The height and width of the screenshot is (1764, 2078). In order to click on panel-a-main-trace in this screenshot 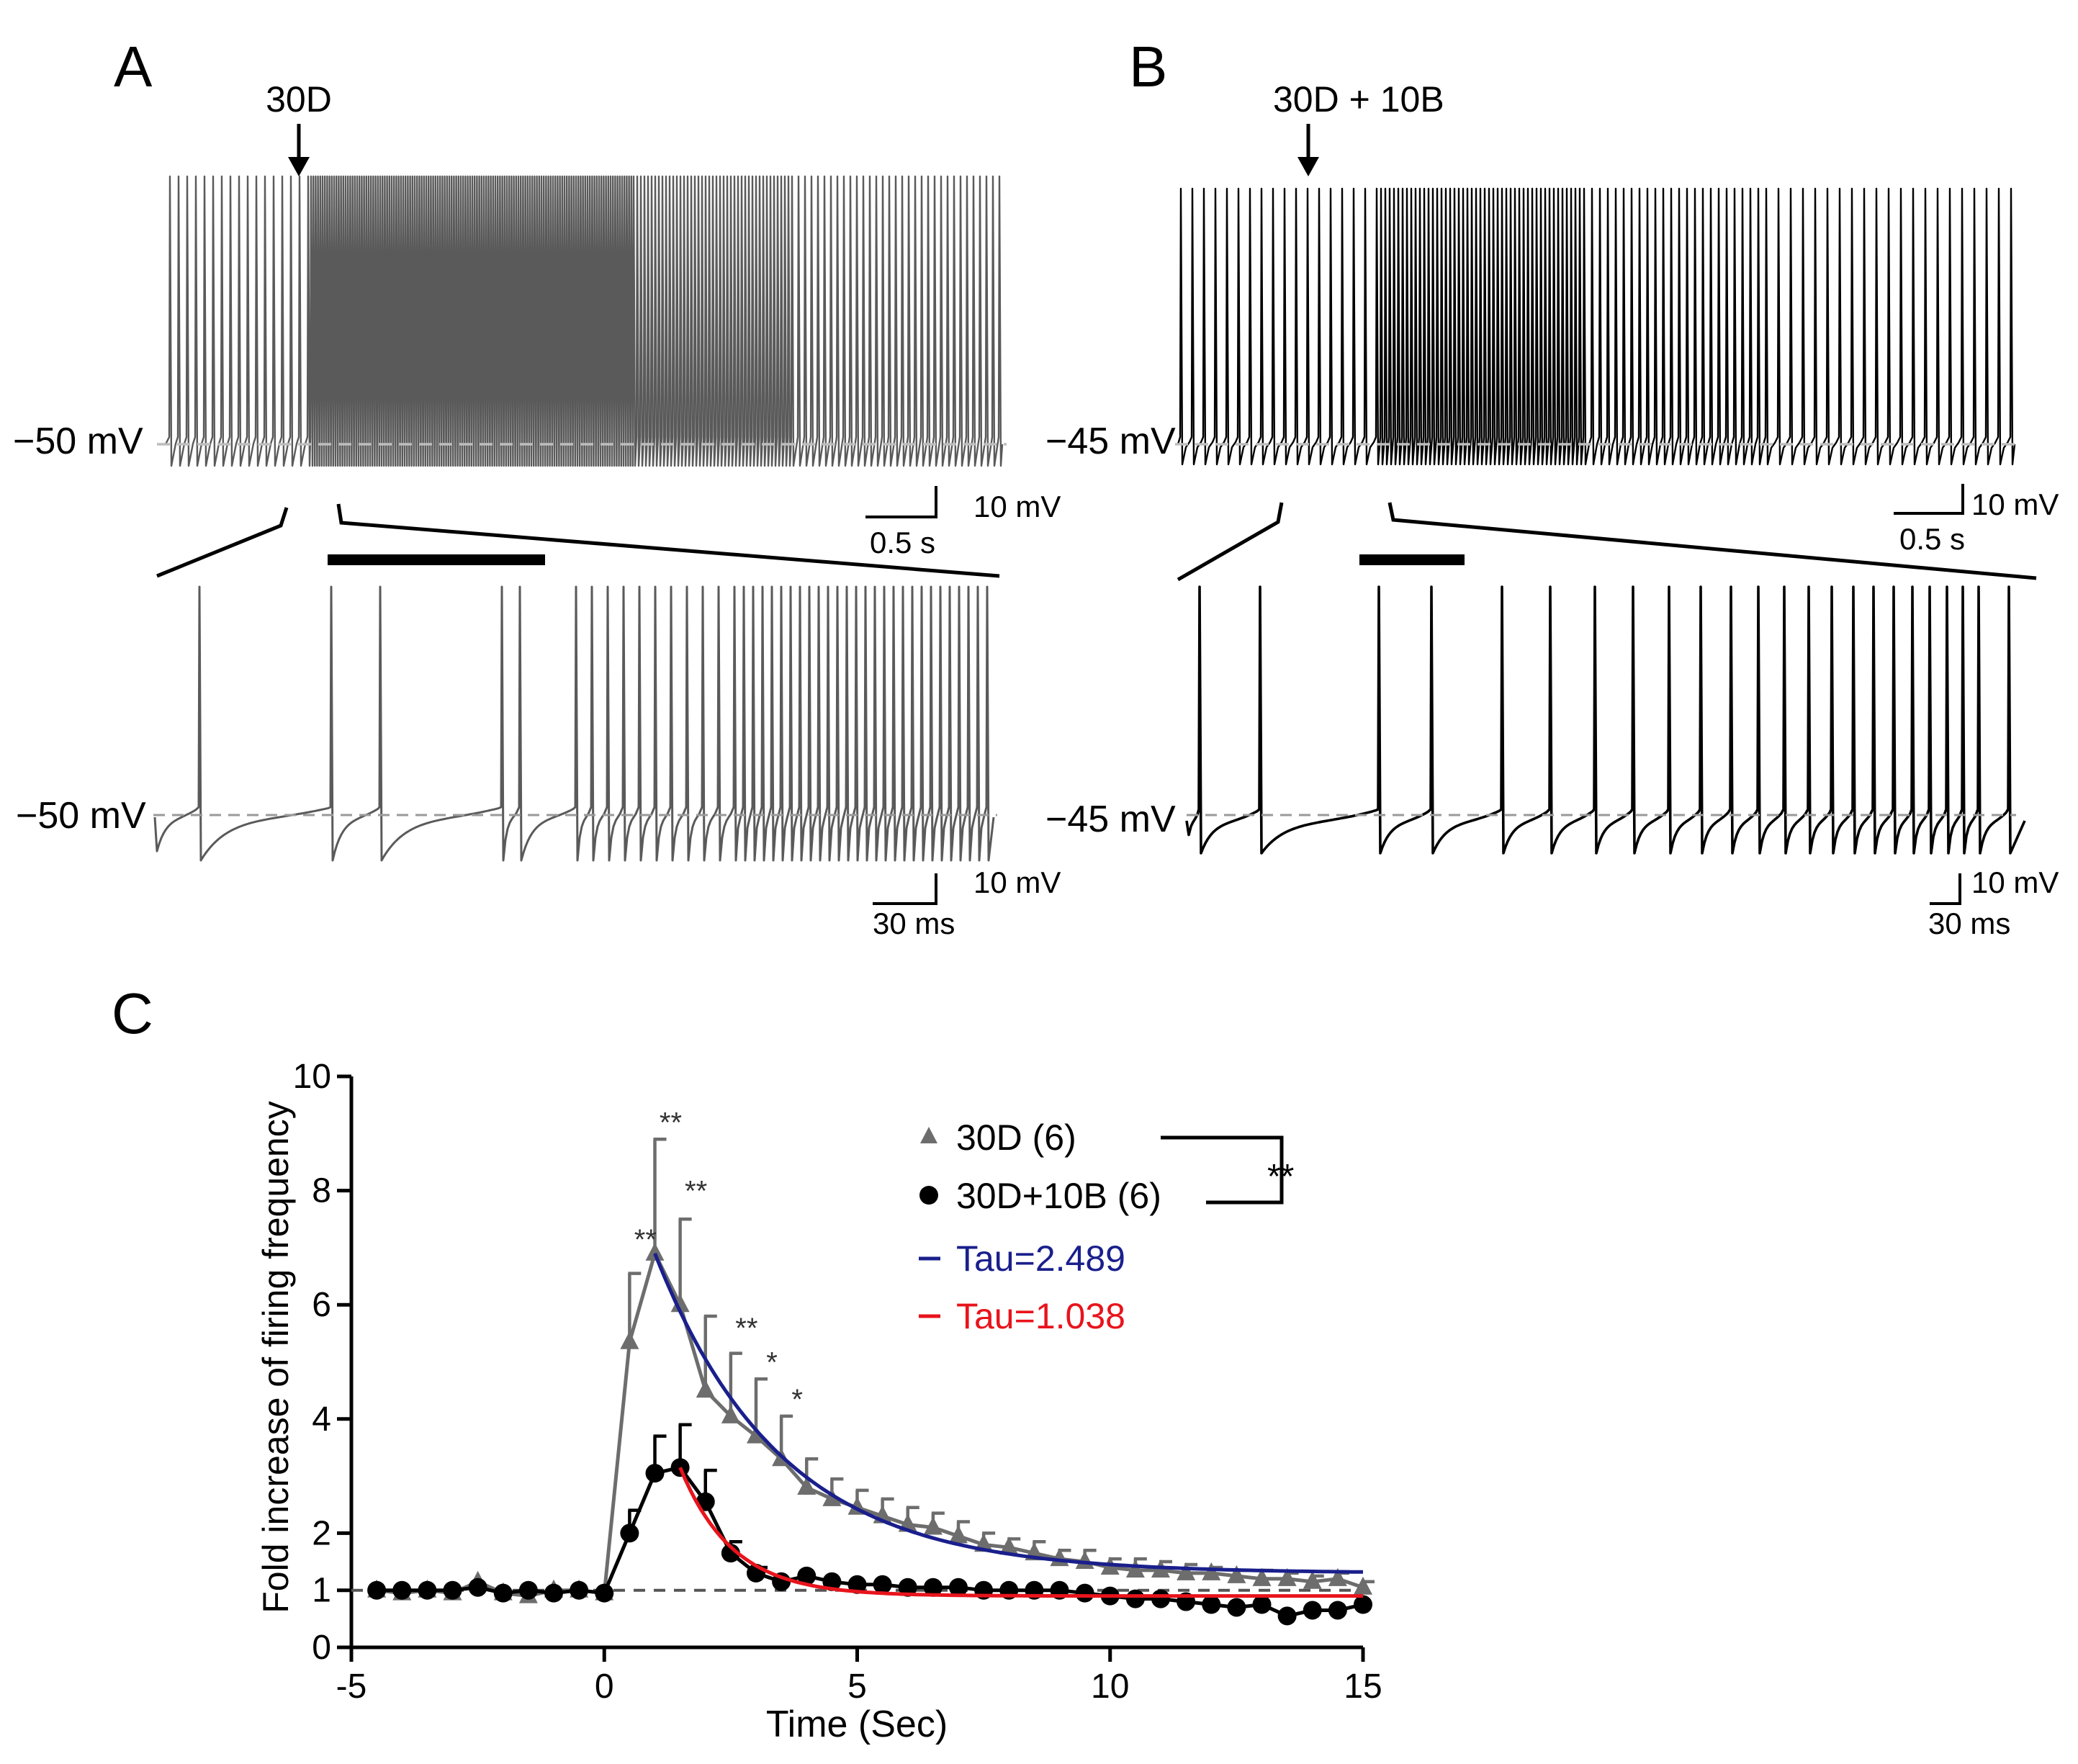, I will do `click(584, 321)`.